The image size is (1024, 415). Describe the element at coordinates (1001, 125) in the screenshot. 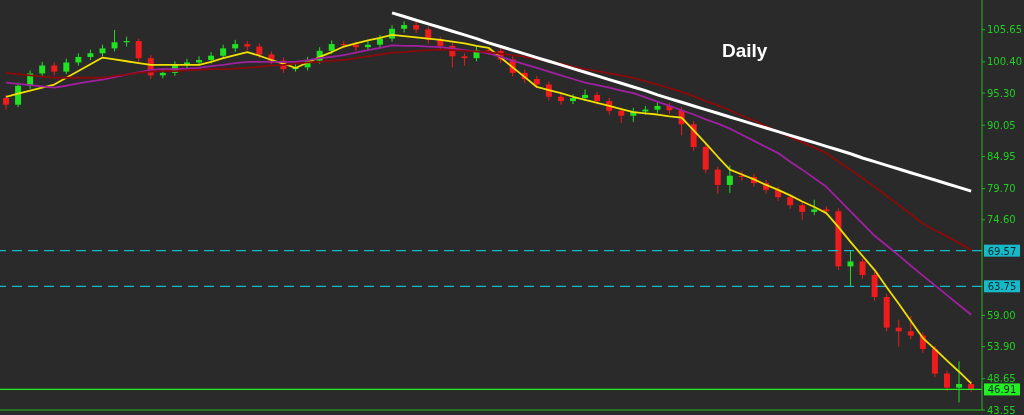

I see `y-tick-label: 90.05` at that location.